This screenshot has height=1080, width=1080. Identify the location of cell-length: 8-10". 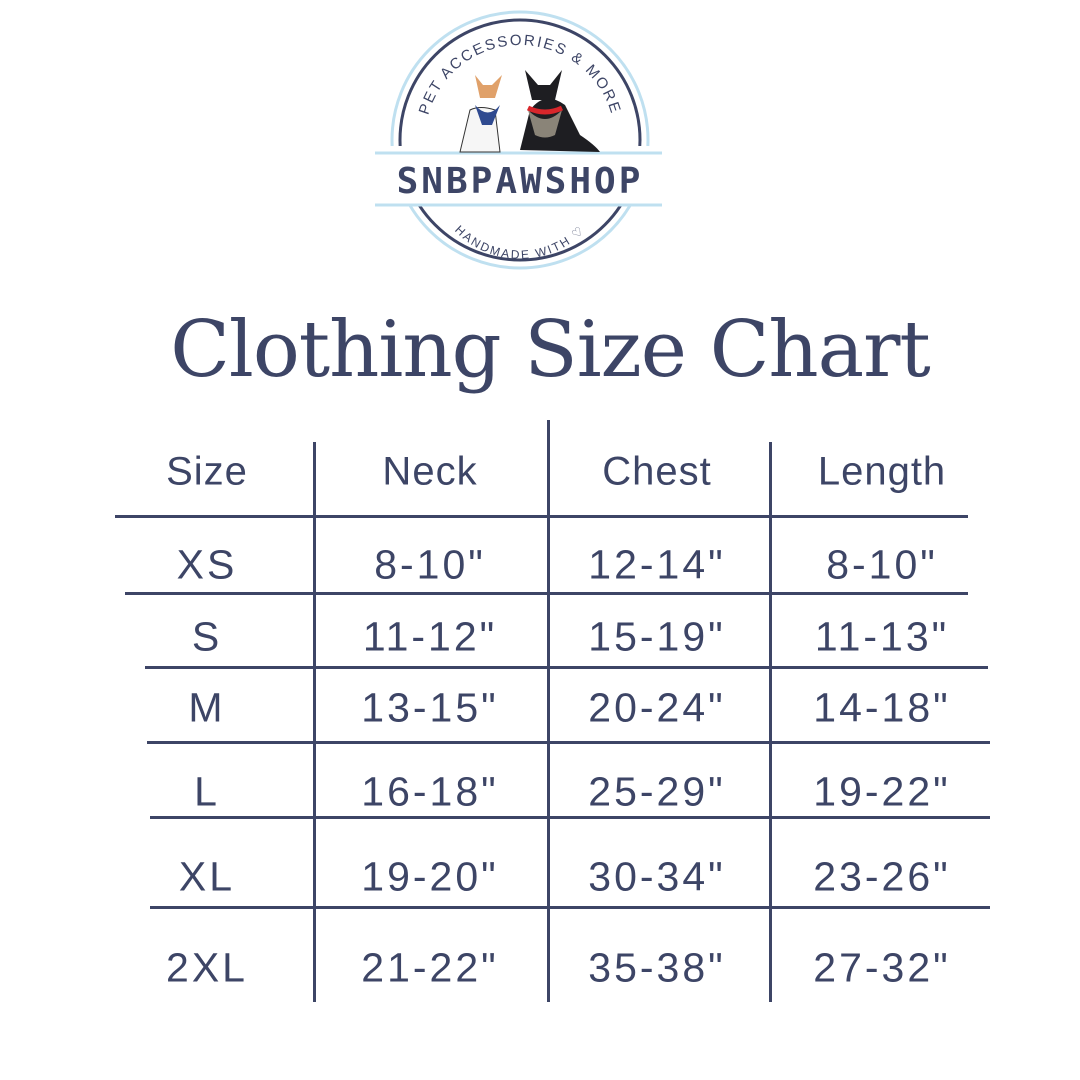
(882, 564).